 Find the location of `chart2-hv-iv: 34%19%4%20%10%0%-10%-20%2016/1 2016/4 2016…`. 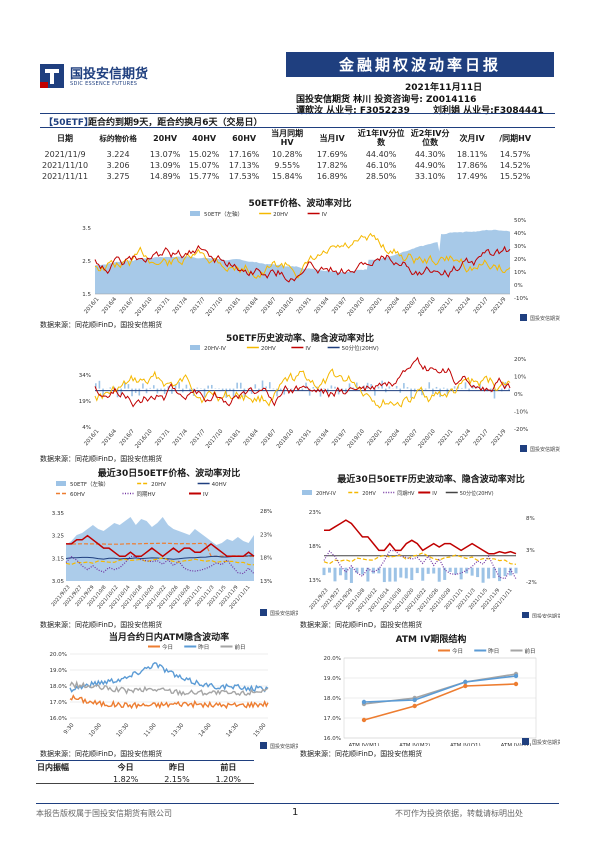

chart2-hv-iv: 34%19%4%20%10%0%-10%-20%2016/1 2016/4 2016… is located at coordinates (319, 398).